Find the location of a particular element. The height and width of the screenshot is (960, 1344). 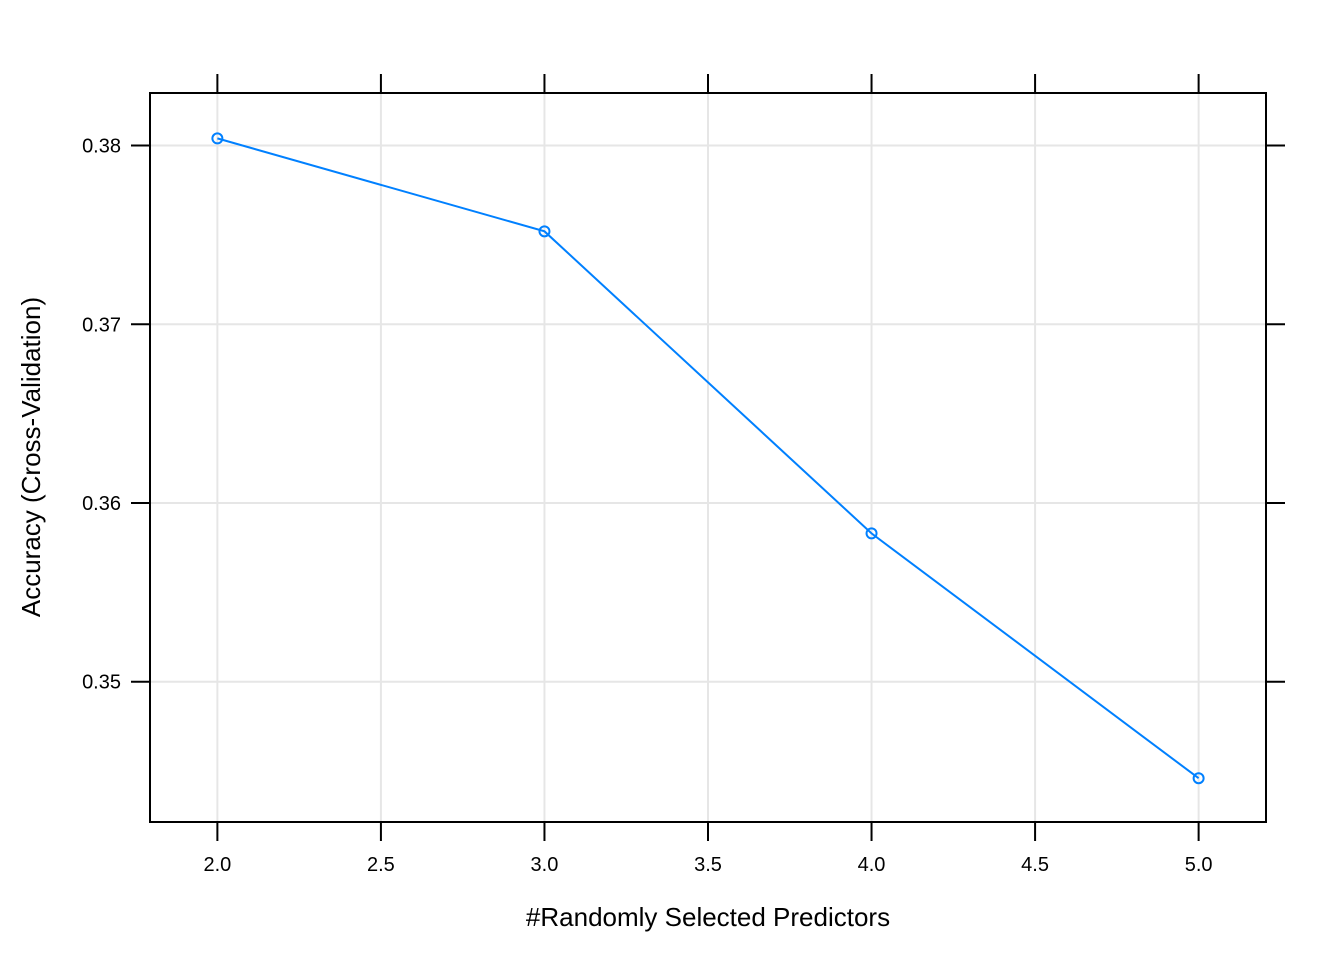

y-tick-label: 0.38 is located at coordinates (101, 147).